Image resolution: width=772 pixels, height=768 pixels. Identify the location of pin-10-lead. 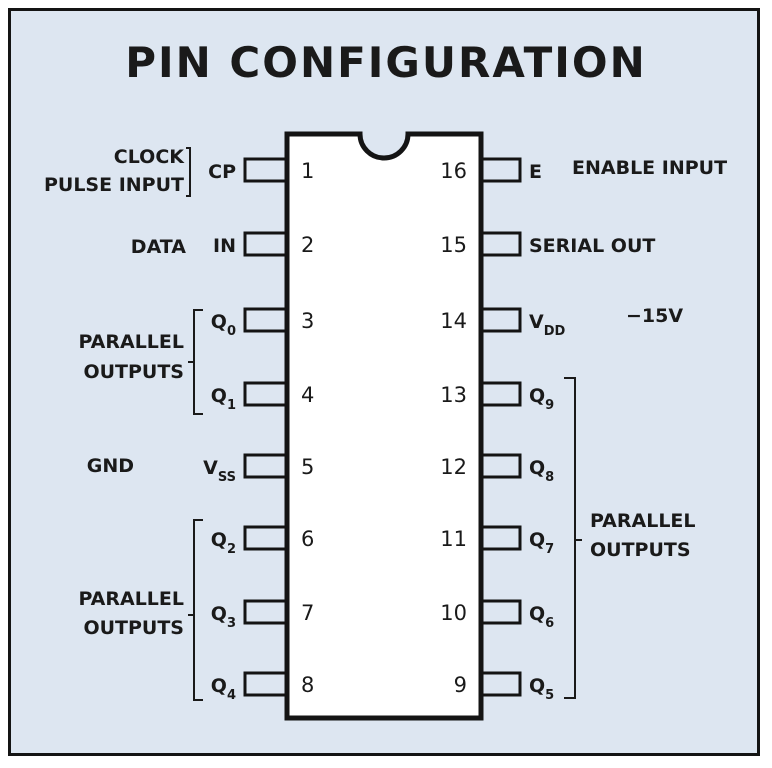
(501, 612).